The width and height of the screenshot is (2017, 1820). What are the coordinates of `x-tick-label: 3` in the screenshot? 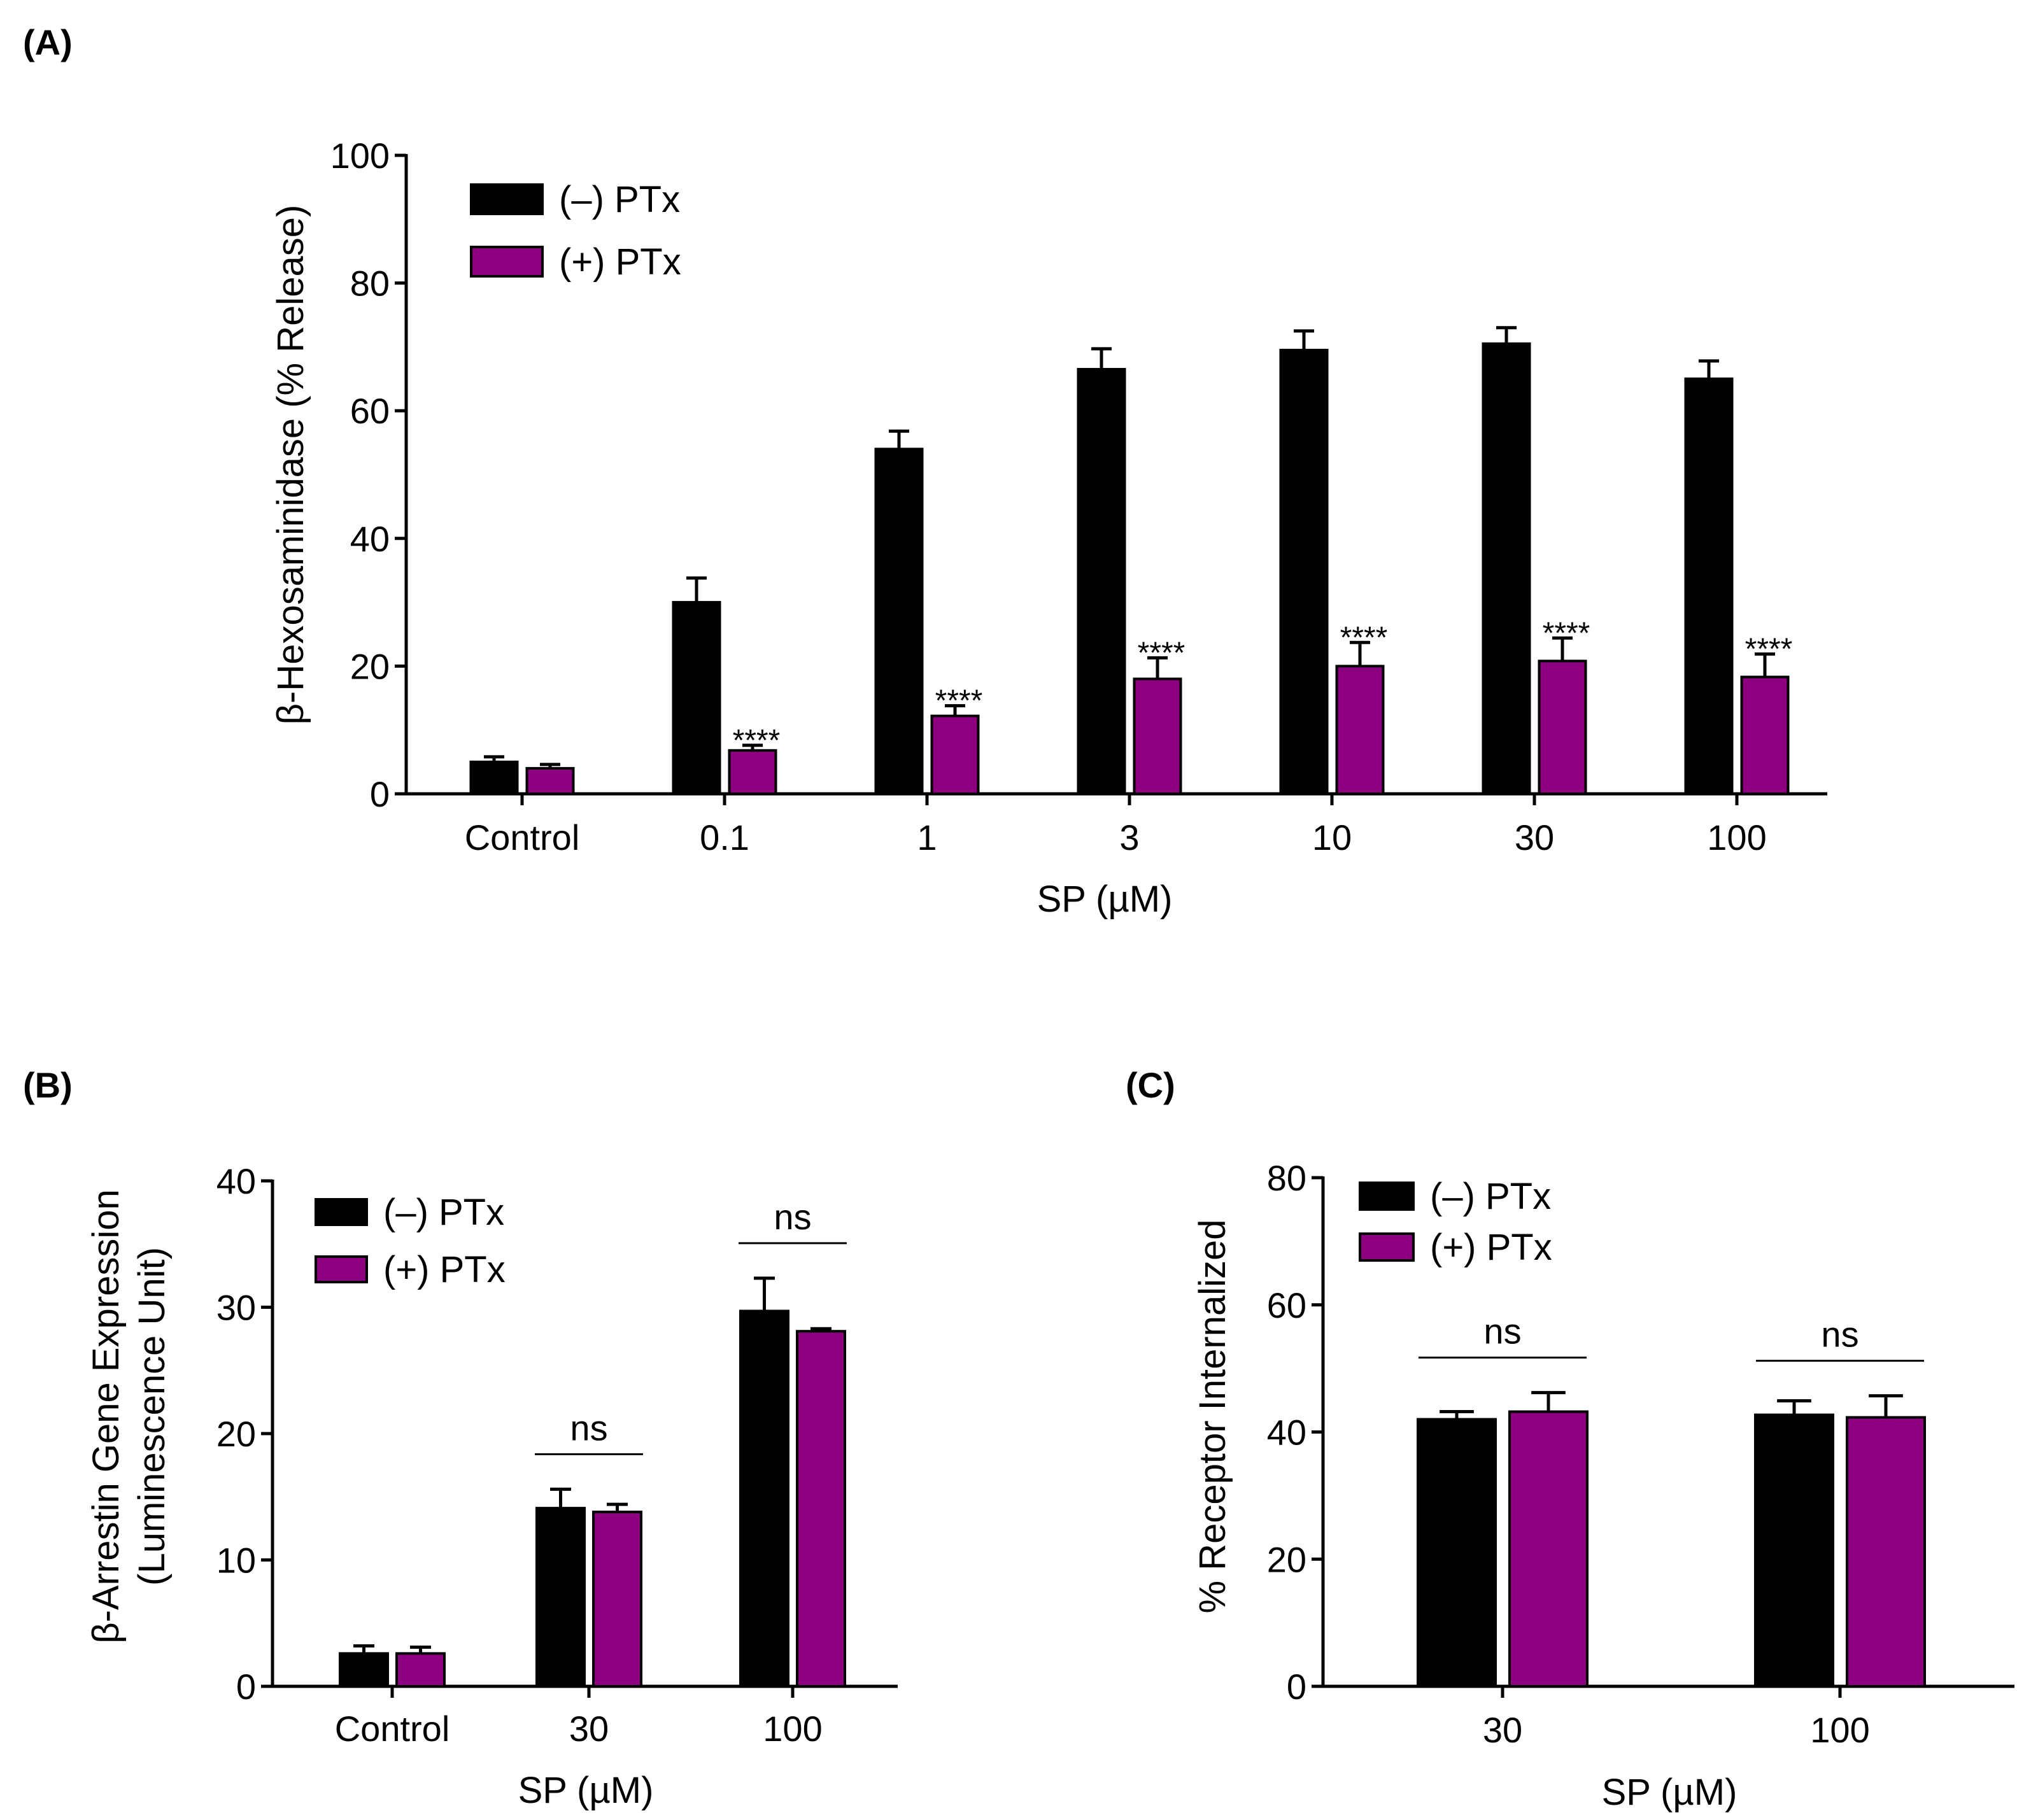 It's located at (1129, 837).